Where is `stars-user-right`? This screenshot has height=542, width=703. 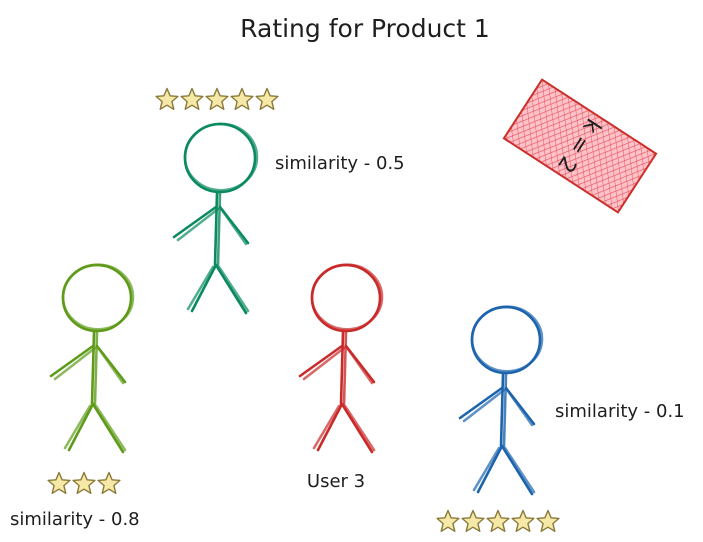 stars-user-right is located at coordinates (498, 520).